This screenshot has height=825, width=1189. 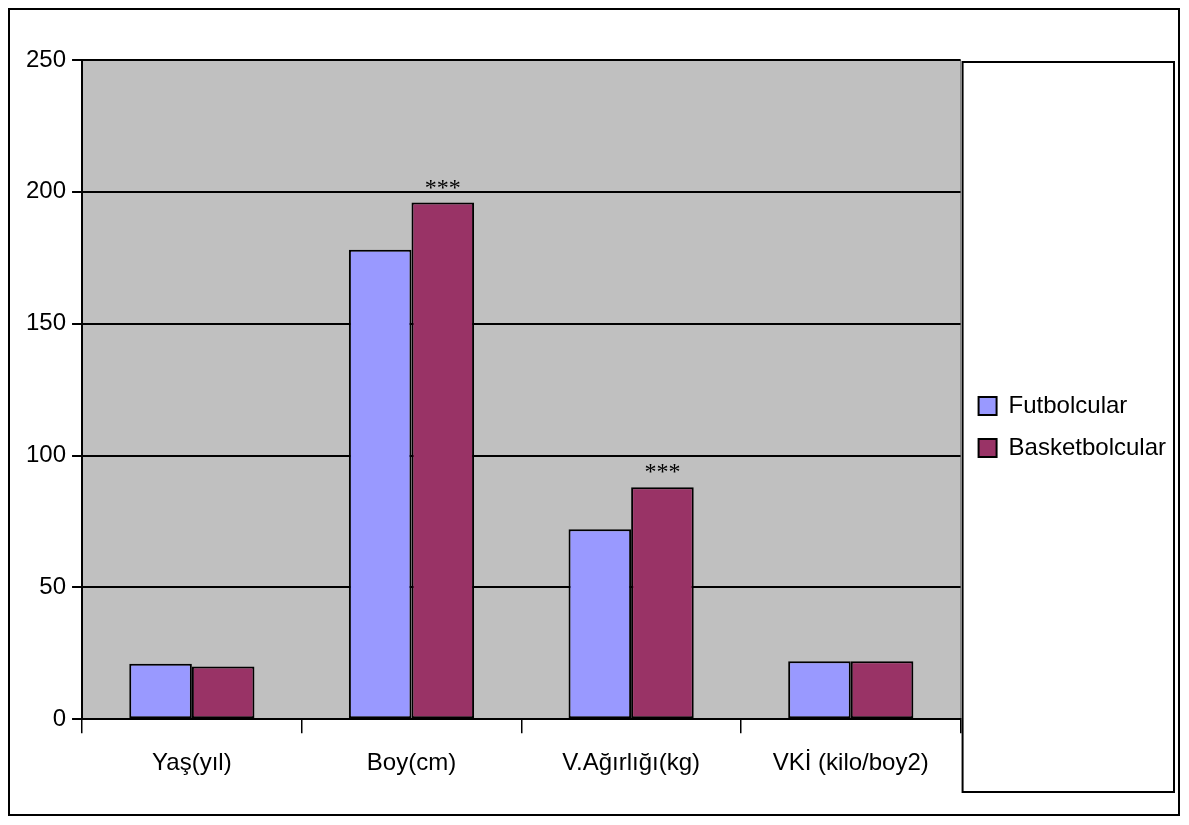 I want to click on y-tick-label: 100, so click(x=46, y=454).